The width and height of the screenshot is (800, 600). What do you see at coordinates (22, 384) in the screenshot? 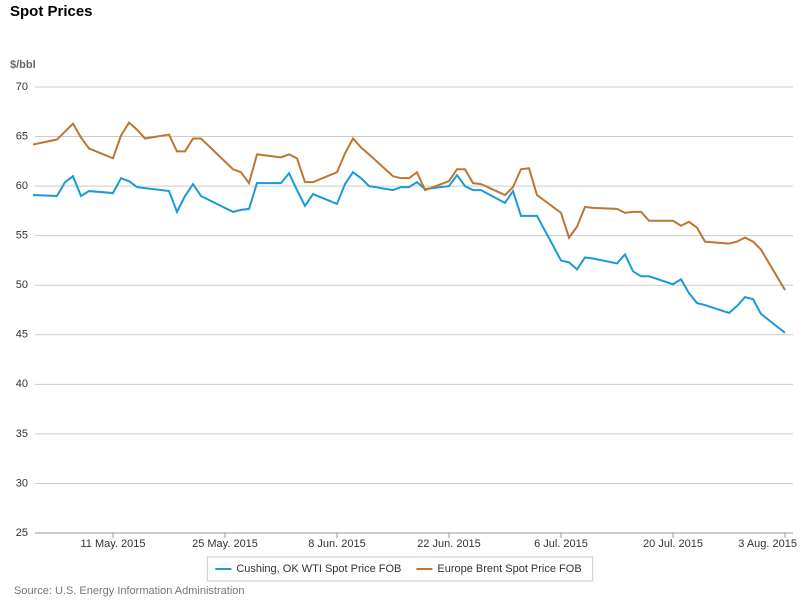
I see `y-tick-label: 40` at bounding box center [22, 384].